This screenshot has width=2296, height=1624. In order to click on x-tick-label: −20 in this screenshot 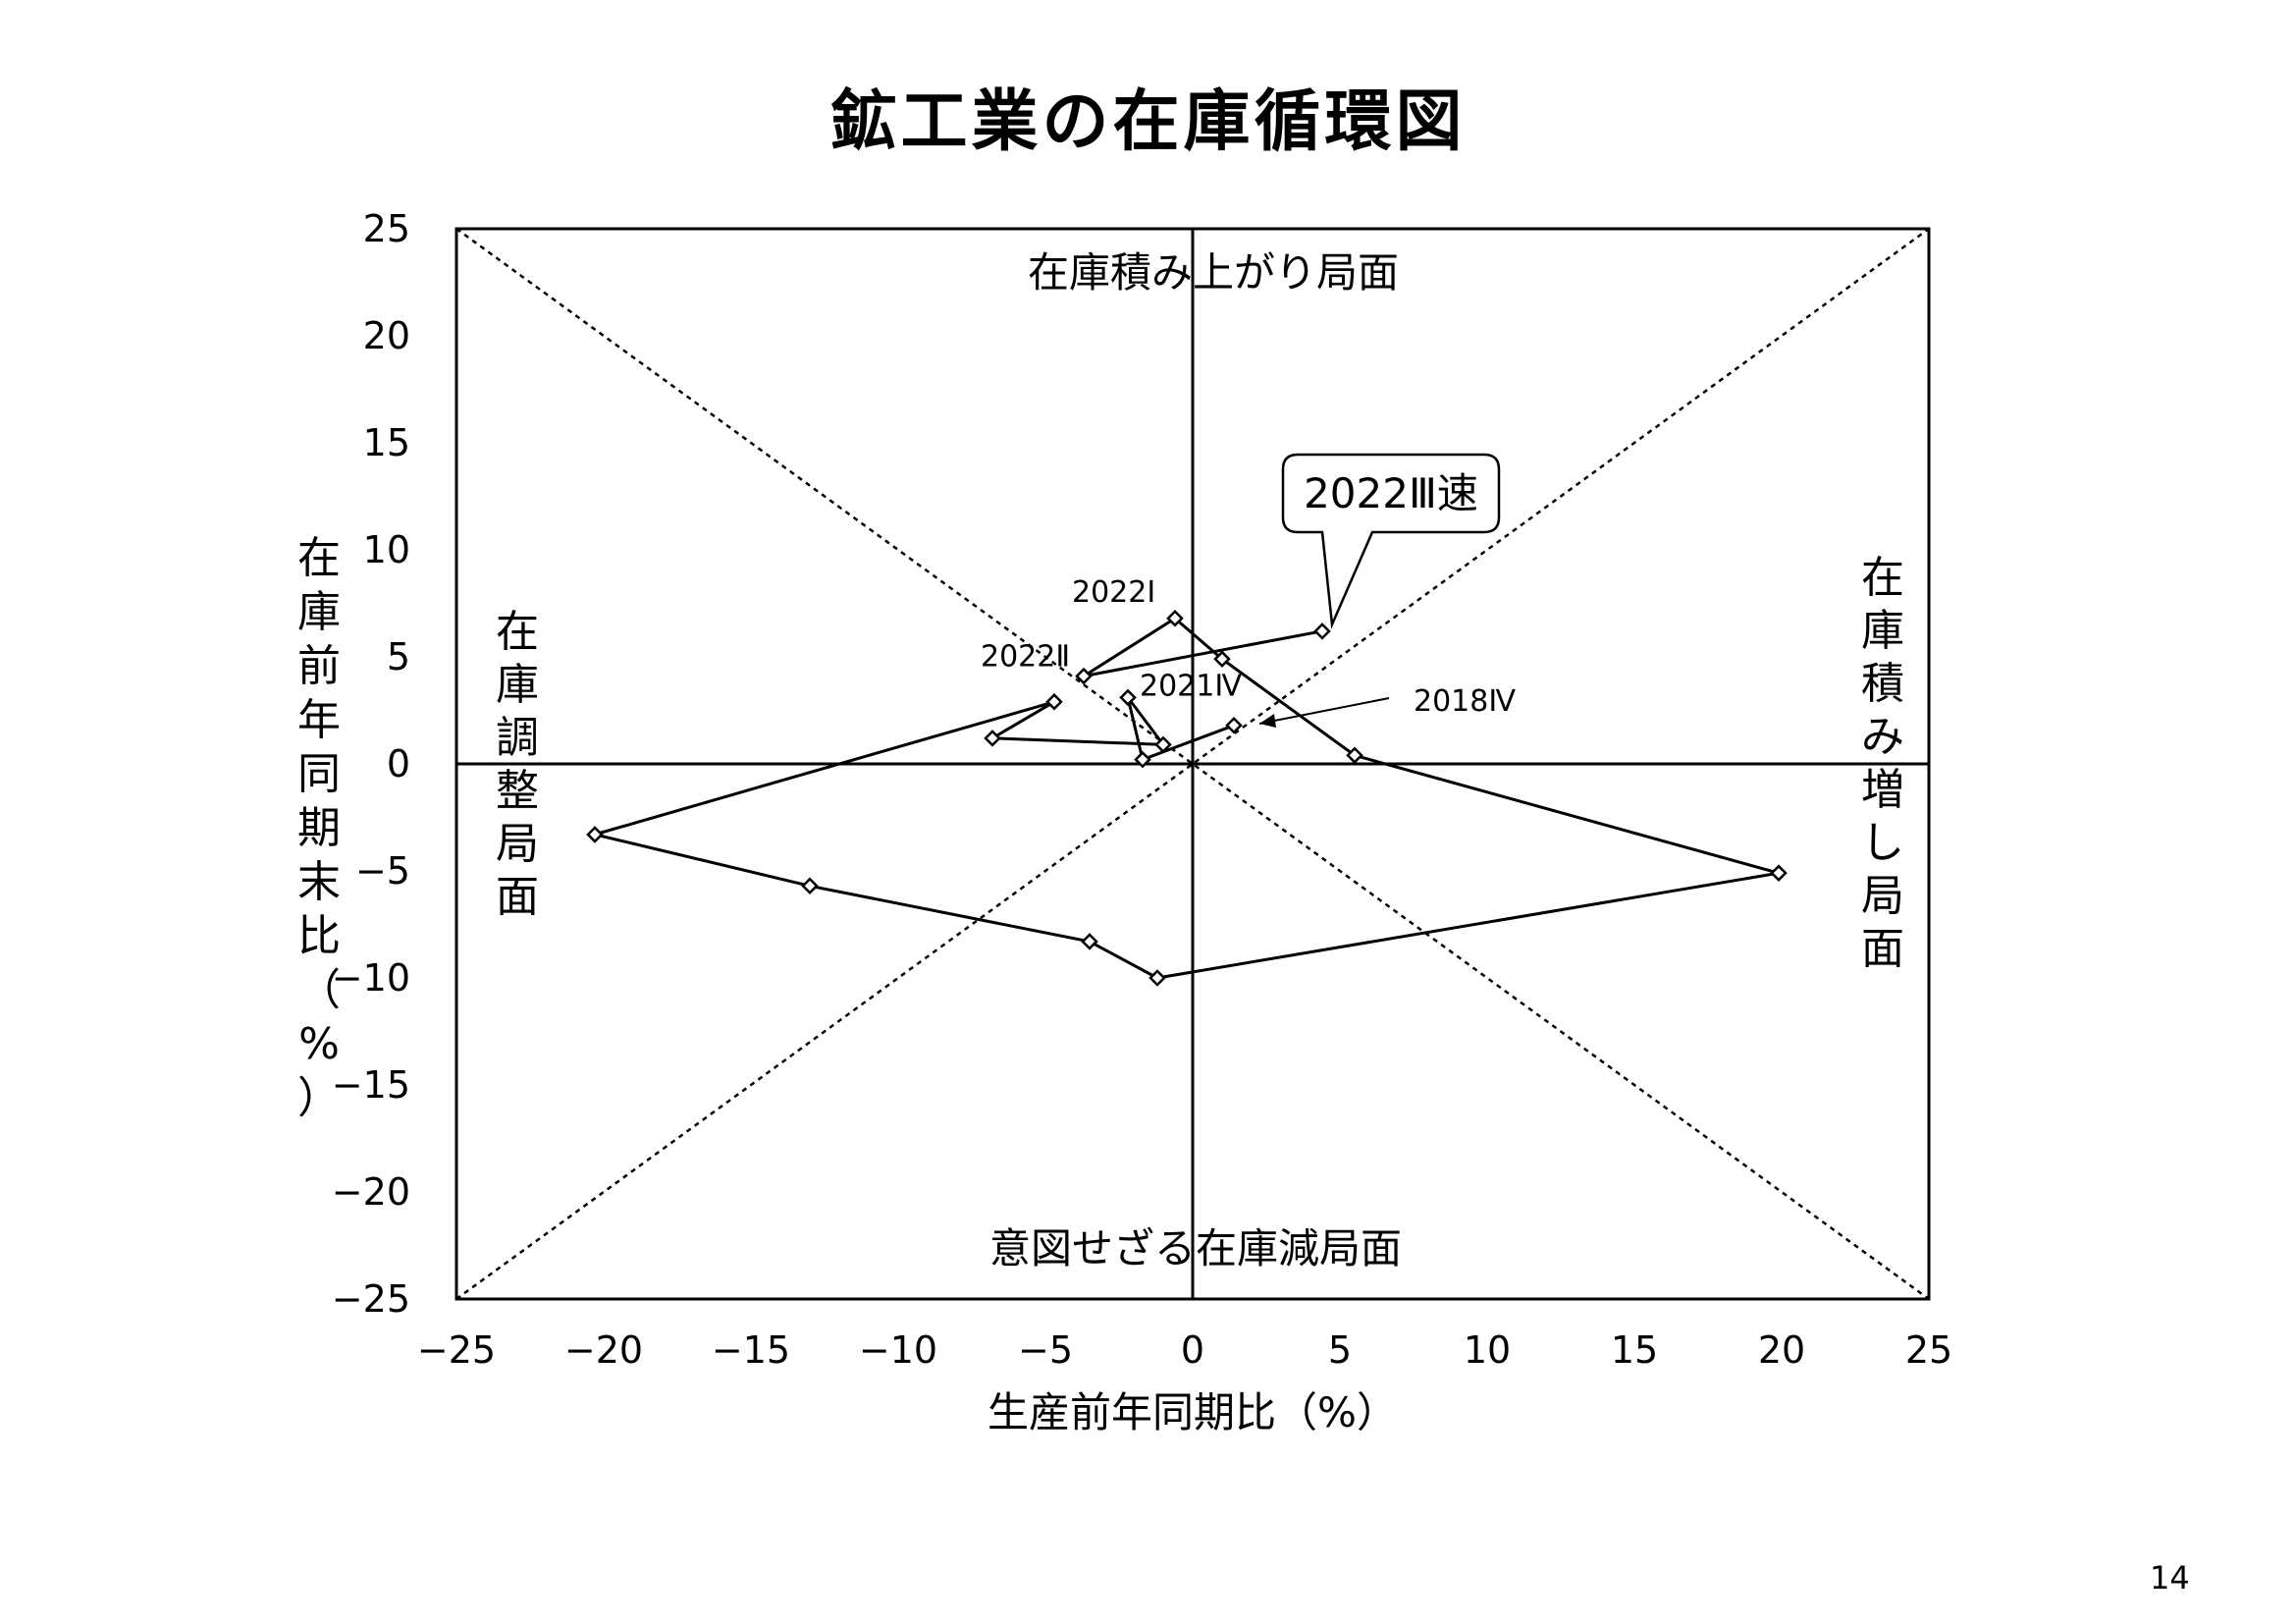, I will do `click(603, 1350)`.